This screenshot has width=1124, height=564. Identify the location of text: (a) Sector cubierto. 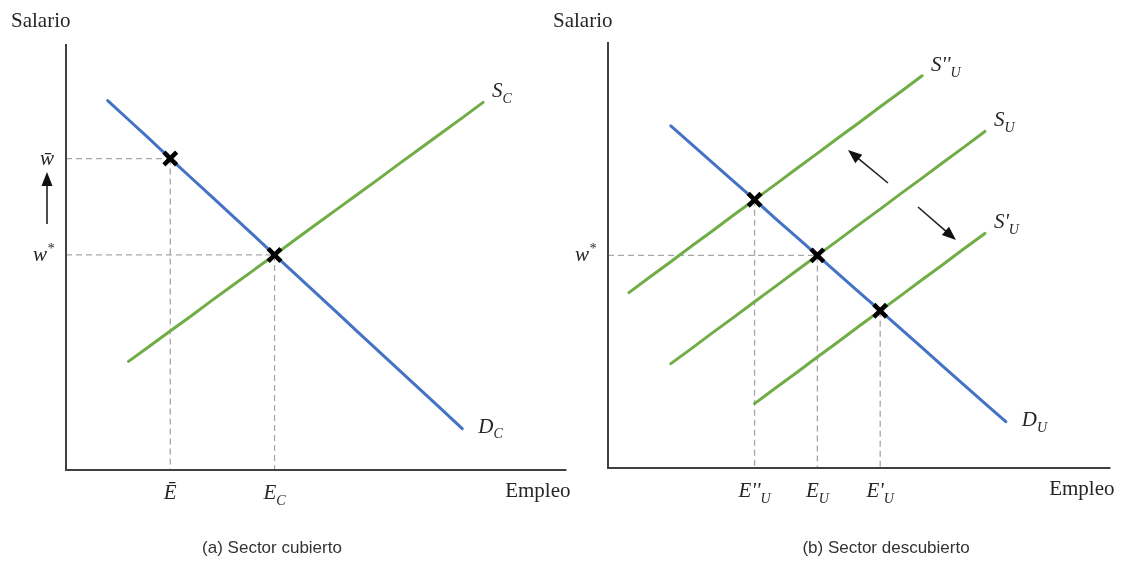
(272, 547).